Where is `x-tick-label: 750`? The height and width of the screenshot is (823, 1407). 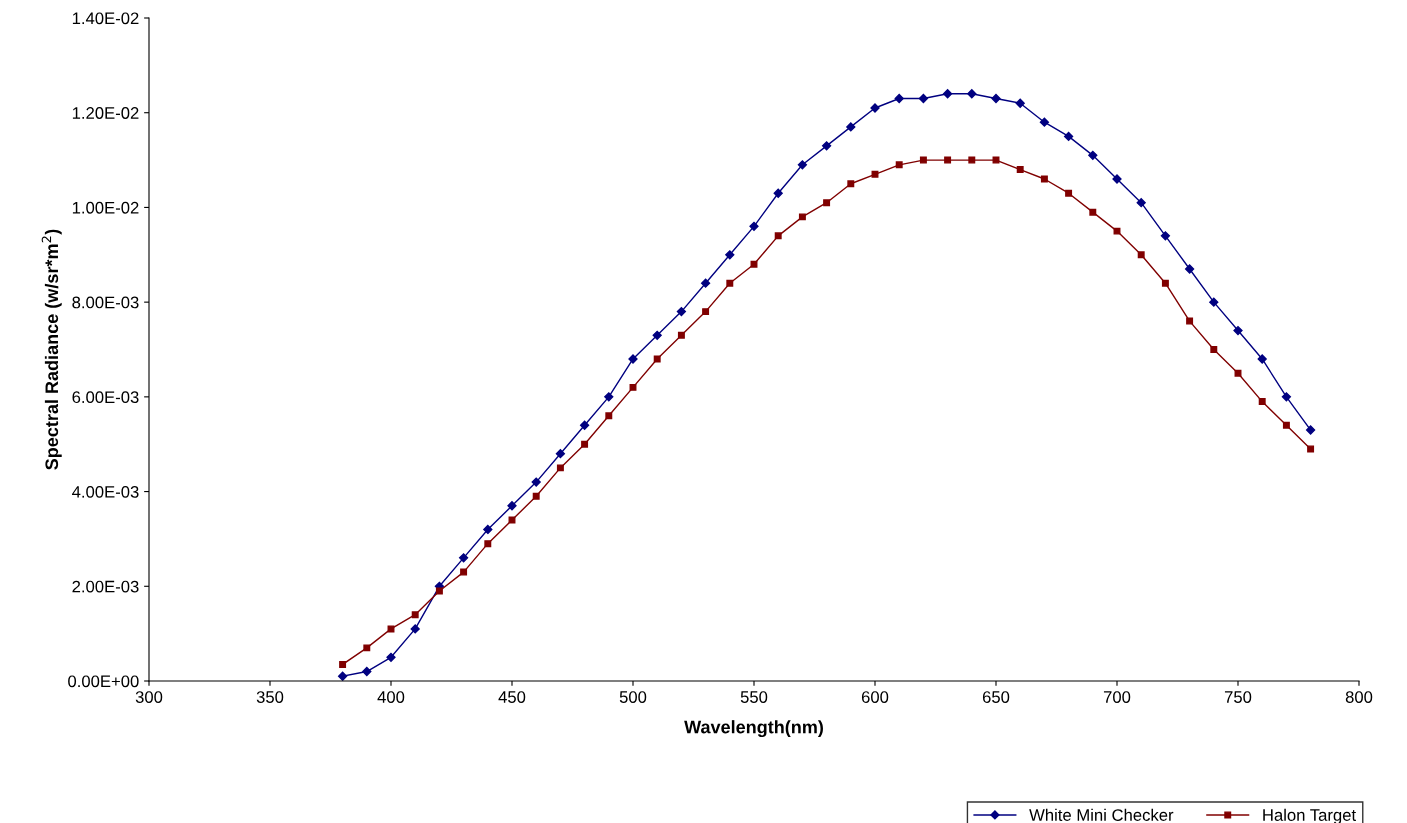 x-tick-label: 750 is located at coordinates (1238, 697).